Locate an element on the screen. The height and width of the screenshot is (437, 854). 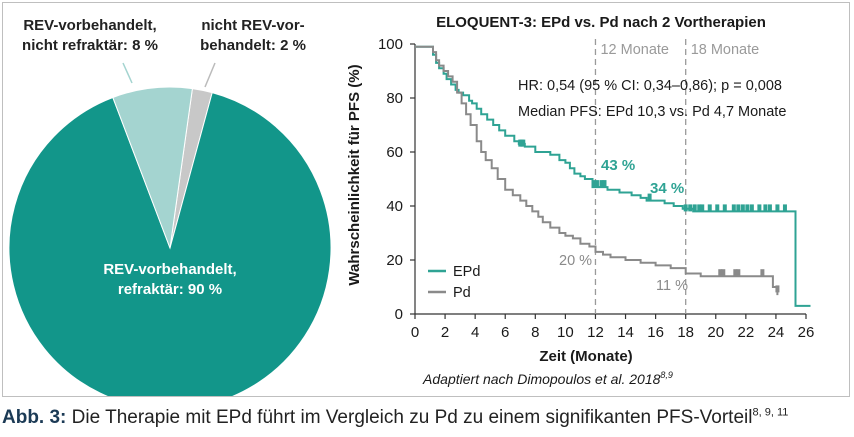
label-pd-18m: 11 % is located at coordinates (672, 286).